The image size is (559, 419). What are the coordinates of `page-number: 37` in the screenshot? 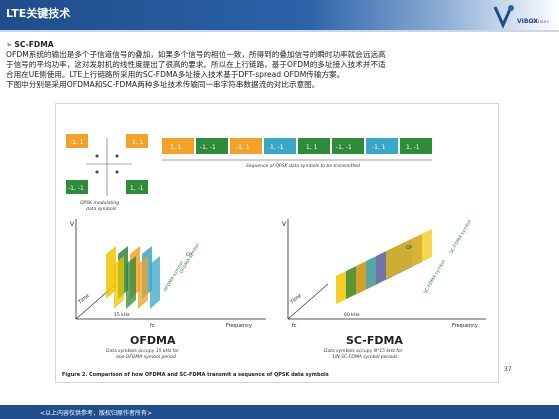 It's located at (508, 369).